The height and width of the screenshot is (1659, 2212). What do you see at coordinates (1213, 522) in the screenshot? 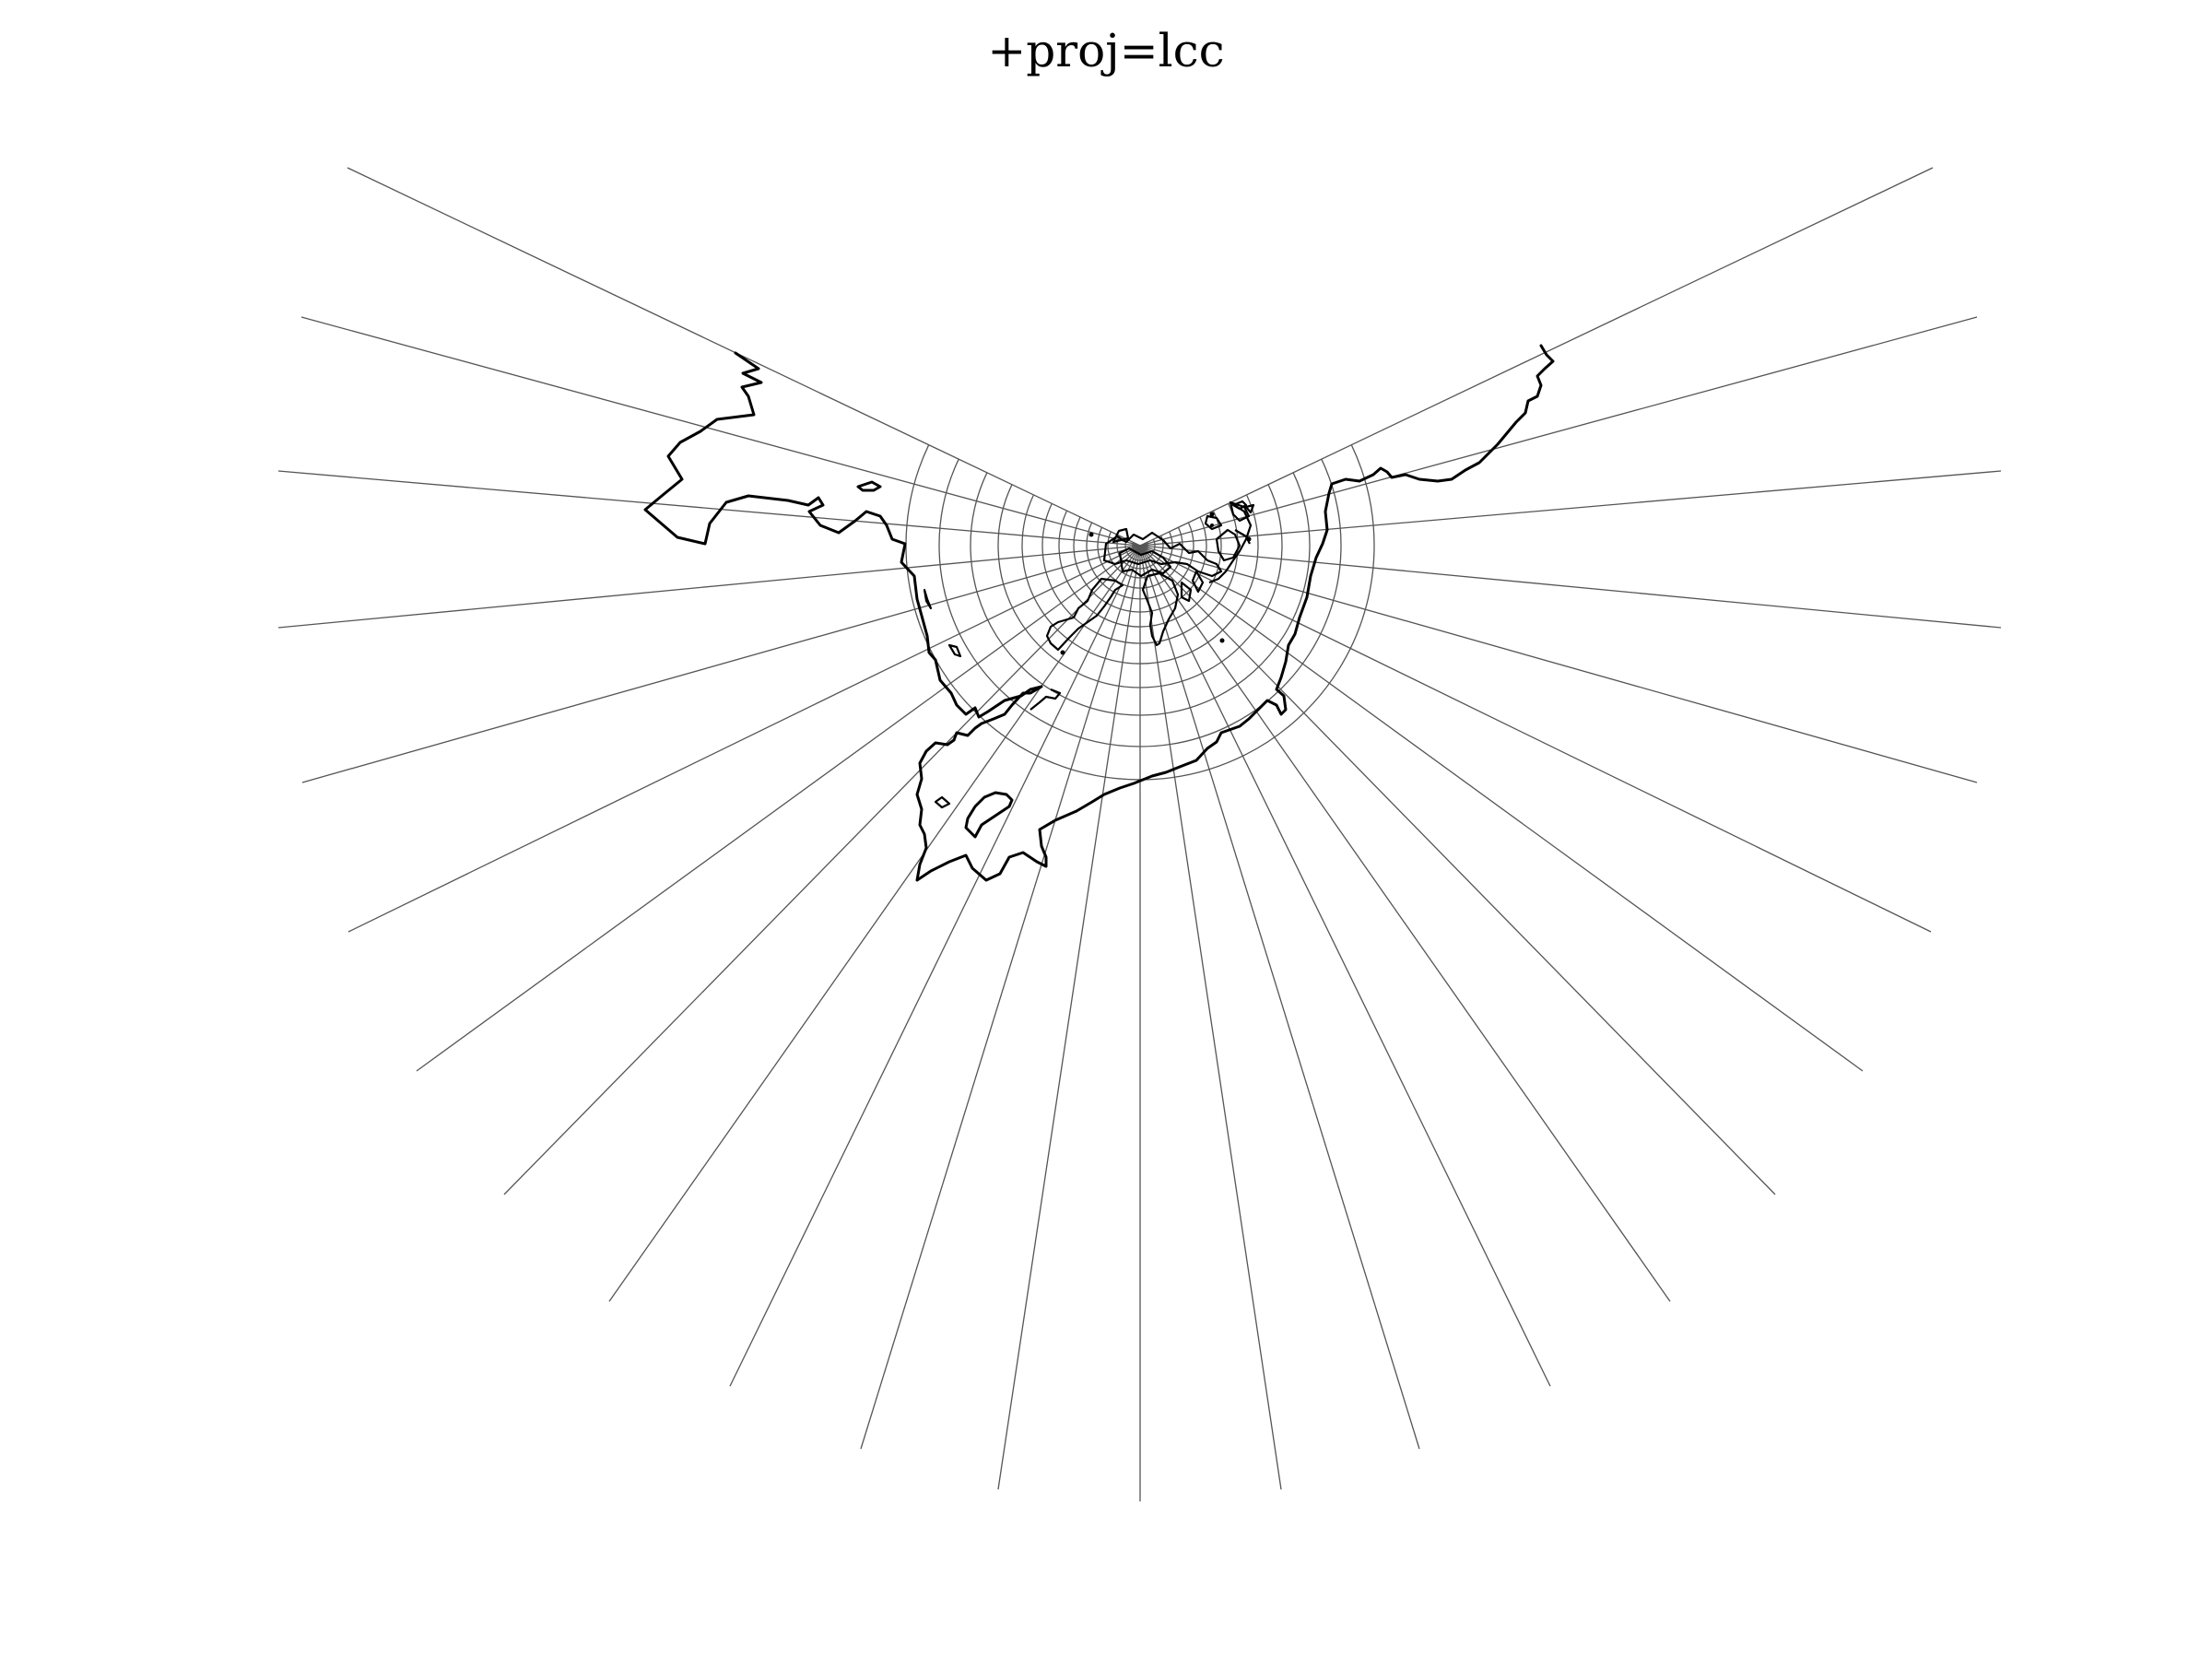
I see `coastline-northeast-asia` at bounding box center [1213, 522].